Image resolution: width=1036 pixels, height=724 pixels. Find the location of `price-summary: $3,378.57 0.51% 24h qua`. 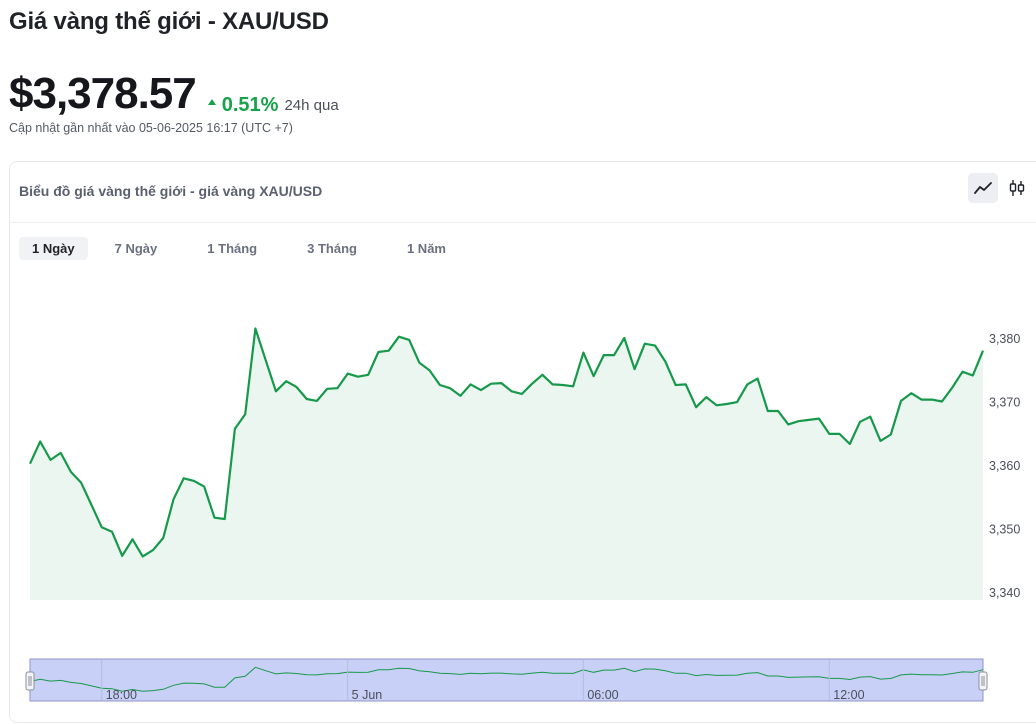

price-summary: $3,378.57 0.51% 24h qua is located at coordinates (174, 94).